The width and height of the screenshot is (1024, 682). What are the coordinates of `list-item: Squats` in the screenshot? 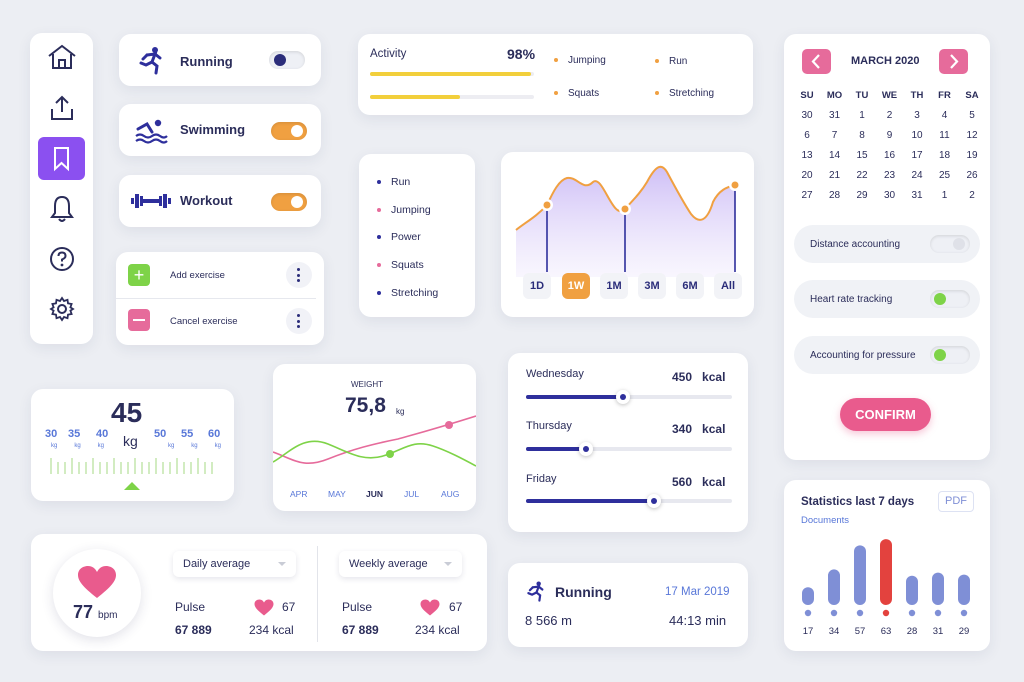 It's located at (400, 265).